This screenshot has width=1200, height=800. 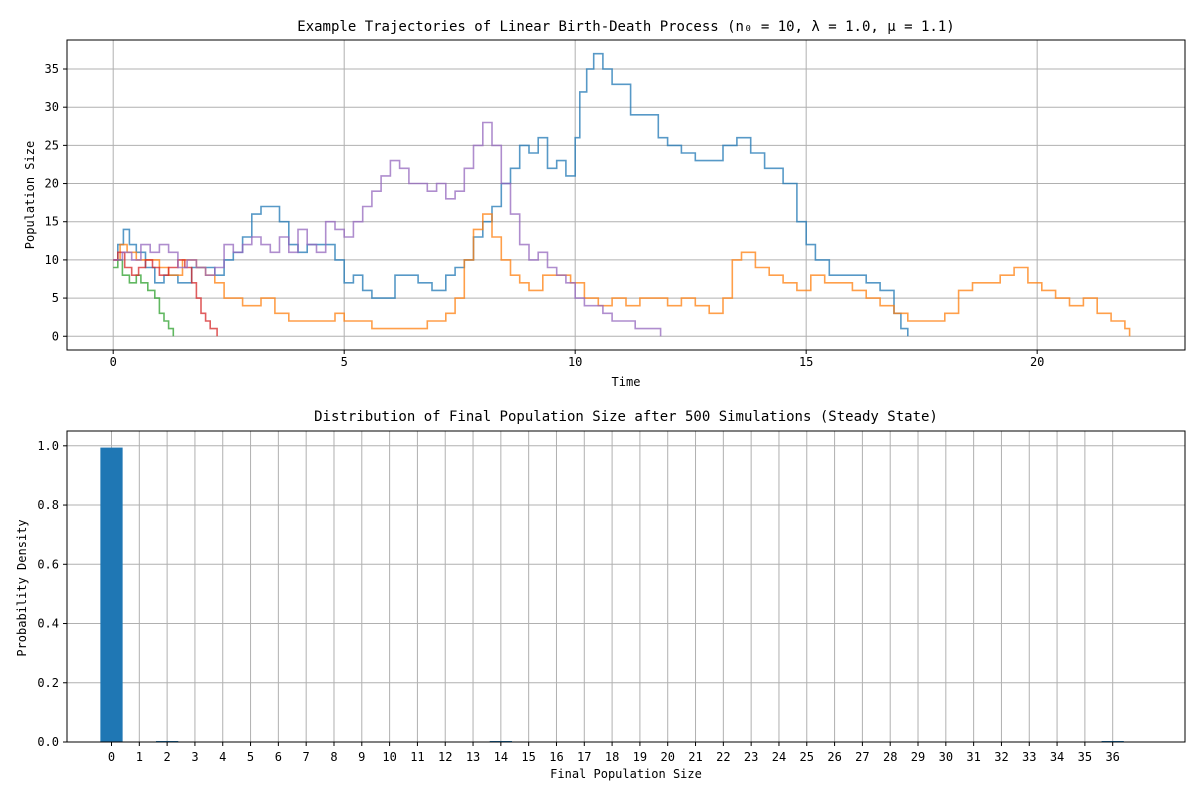 I want to click on trajectories-x-axis-label: Time, so click(x=626, y=382).